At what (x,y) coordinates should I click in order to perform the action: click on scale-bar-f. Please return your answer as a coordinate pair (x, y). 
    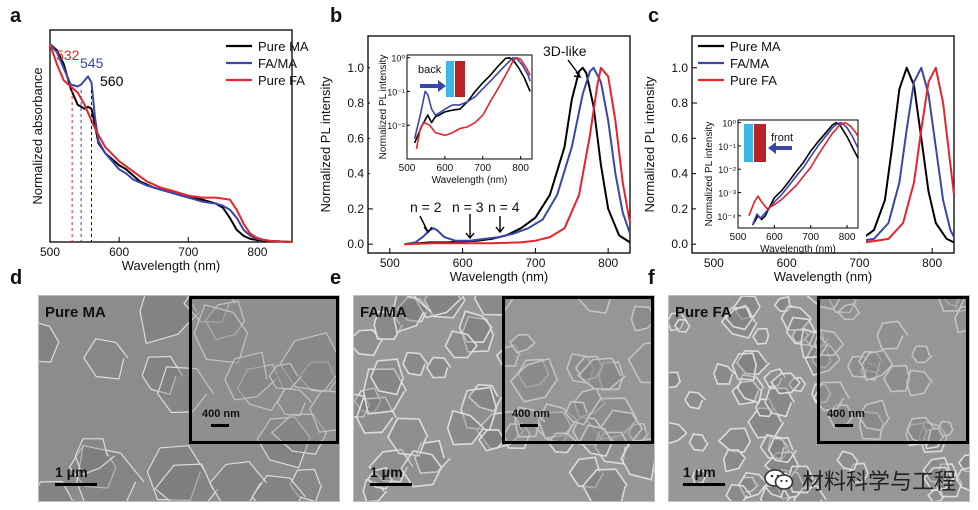
    Looking at the image, I should click on (704, 484).